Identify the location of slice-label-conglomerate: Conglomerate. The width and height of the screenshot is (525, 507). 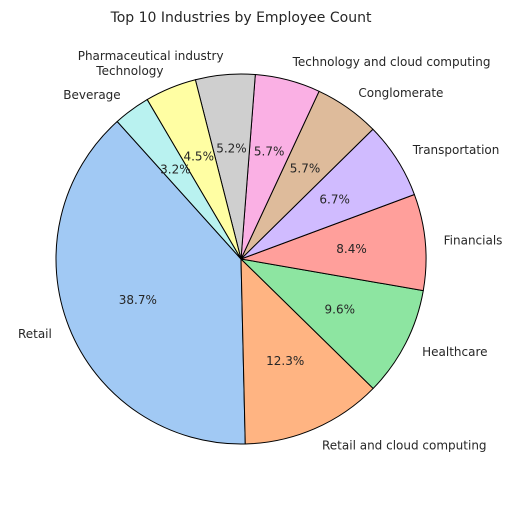
(400, 93).